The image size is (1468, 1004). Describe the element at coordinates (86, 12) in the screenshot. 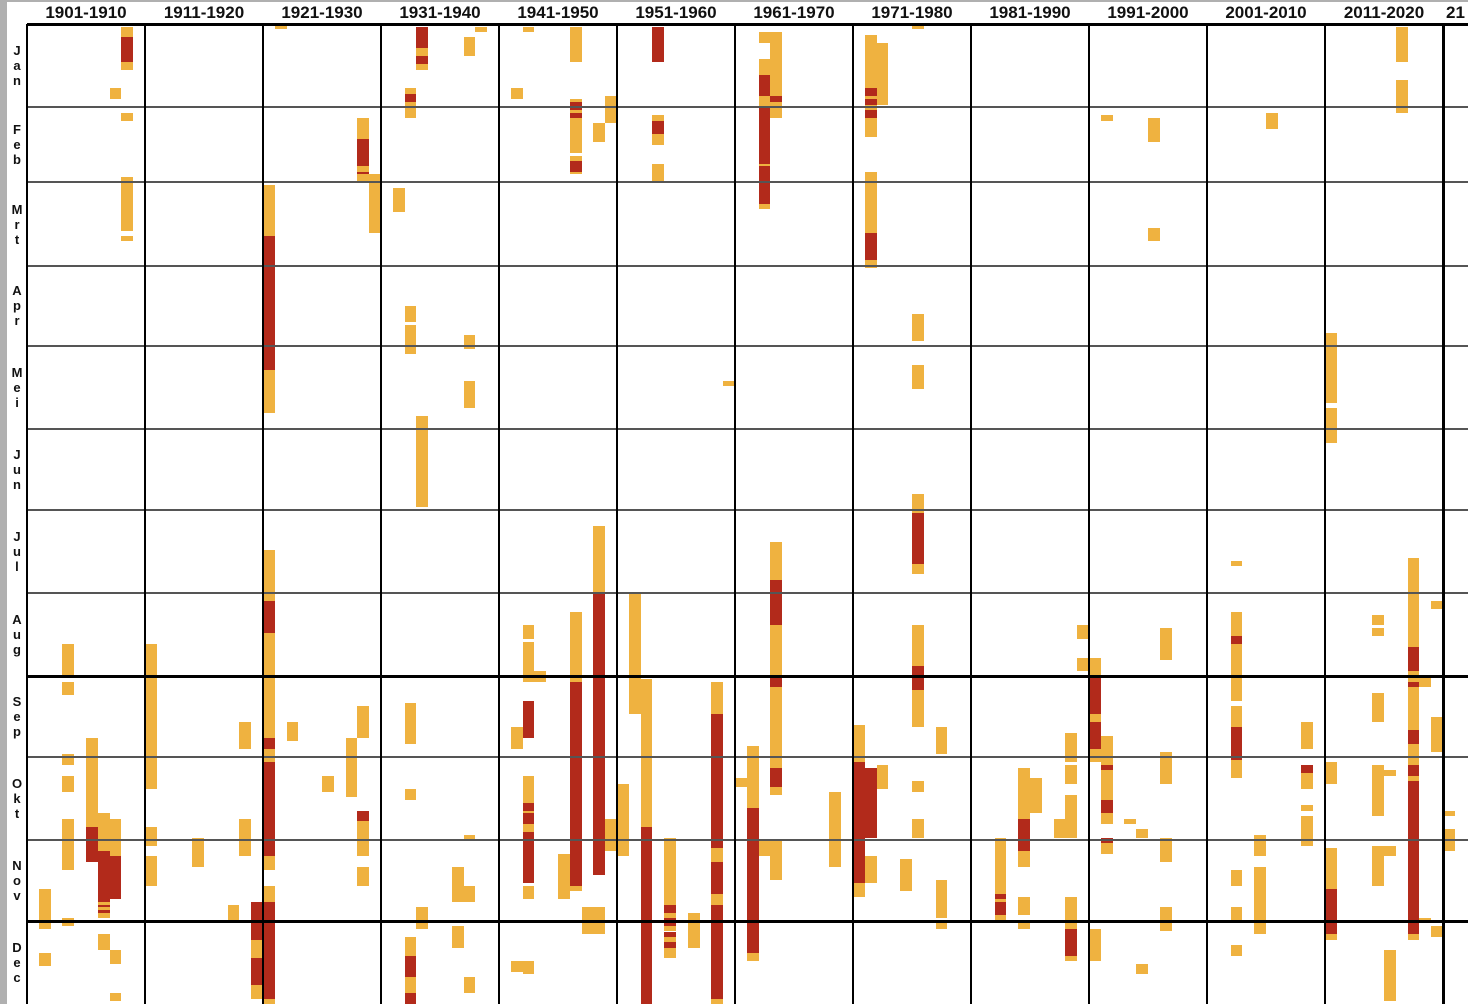

I see `decade-label: 1901-1910` at that location.